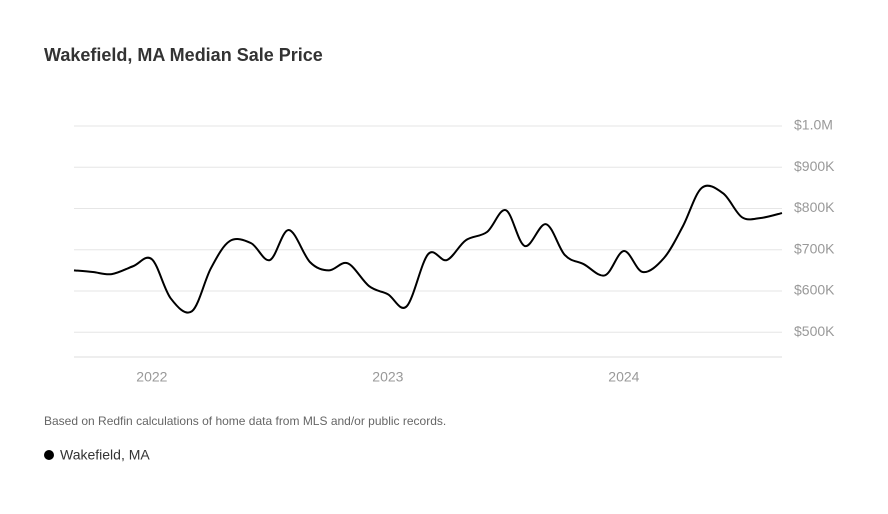  Describe the element at coordinates (814, 331) in the screenshot. I see `y-tick-label: $500K` at that location.